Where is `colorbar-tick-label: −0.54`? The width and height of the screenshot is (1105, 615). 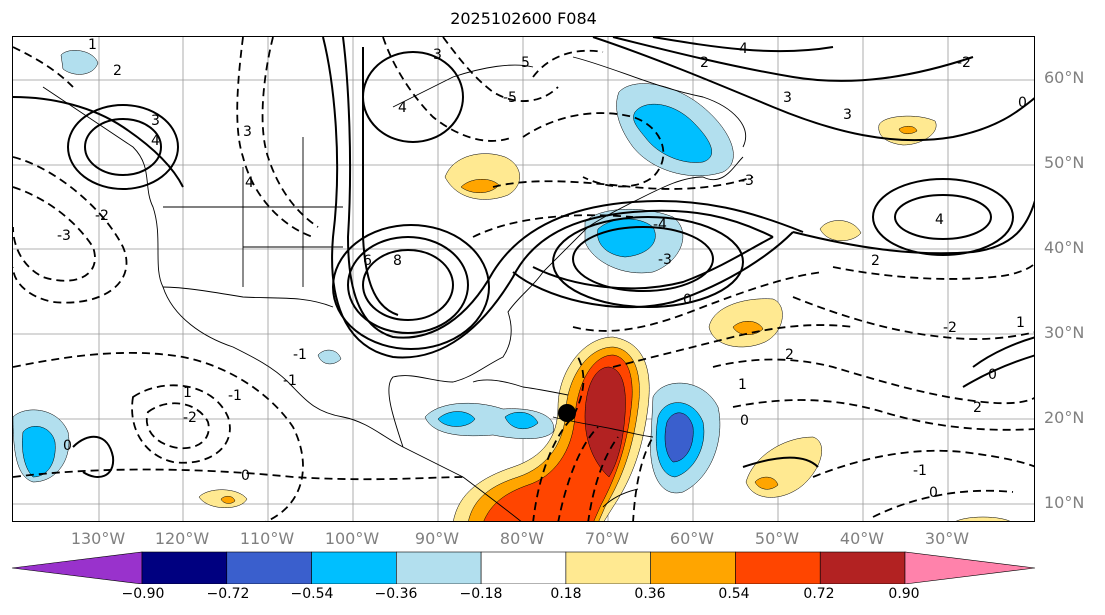
colorbar-tick-label: −0.54 is located at coordinates (312, 594).